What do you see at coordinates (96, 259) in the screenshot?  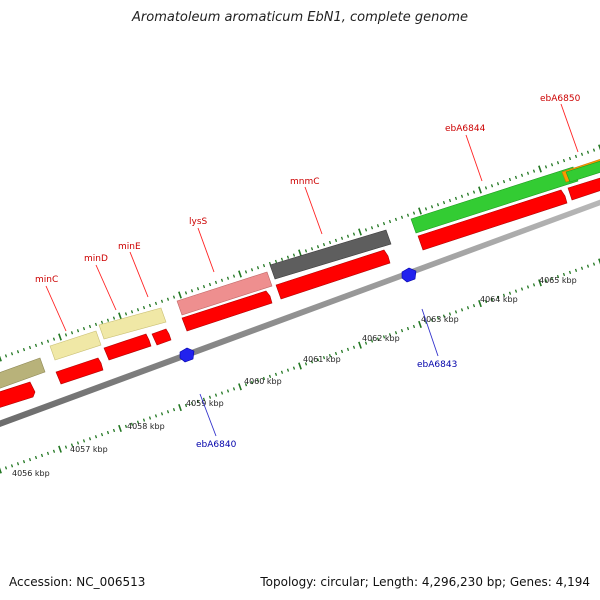 I see `gene-label-minD: minD` at bounding box center [96, 259].